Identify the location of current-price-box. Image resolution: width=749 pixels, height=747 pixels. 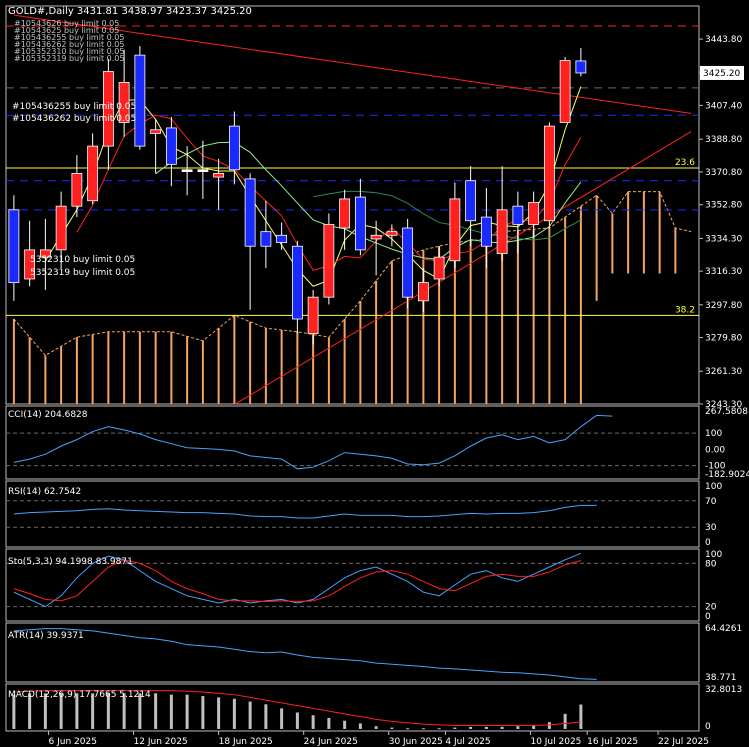
(722, 72).